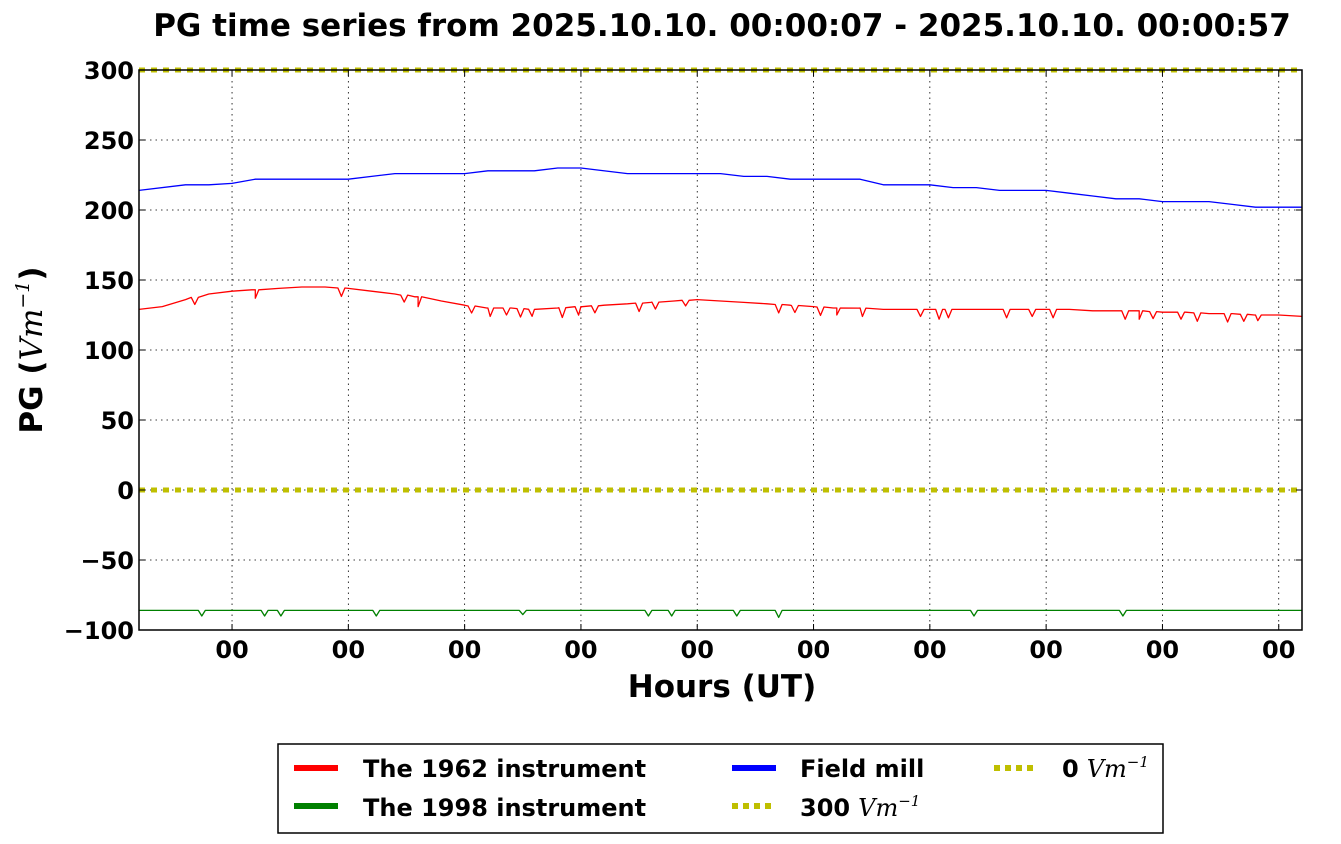 This screenshot has height=844, width=1341. Describe the element at coordinates (32, 396) in the screenshot. I see `y-axis-label-prefix: PG (` at that location.